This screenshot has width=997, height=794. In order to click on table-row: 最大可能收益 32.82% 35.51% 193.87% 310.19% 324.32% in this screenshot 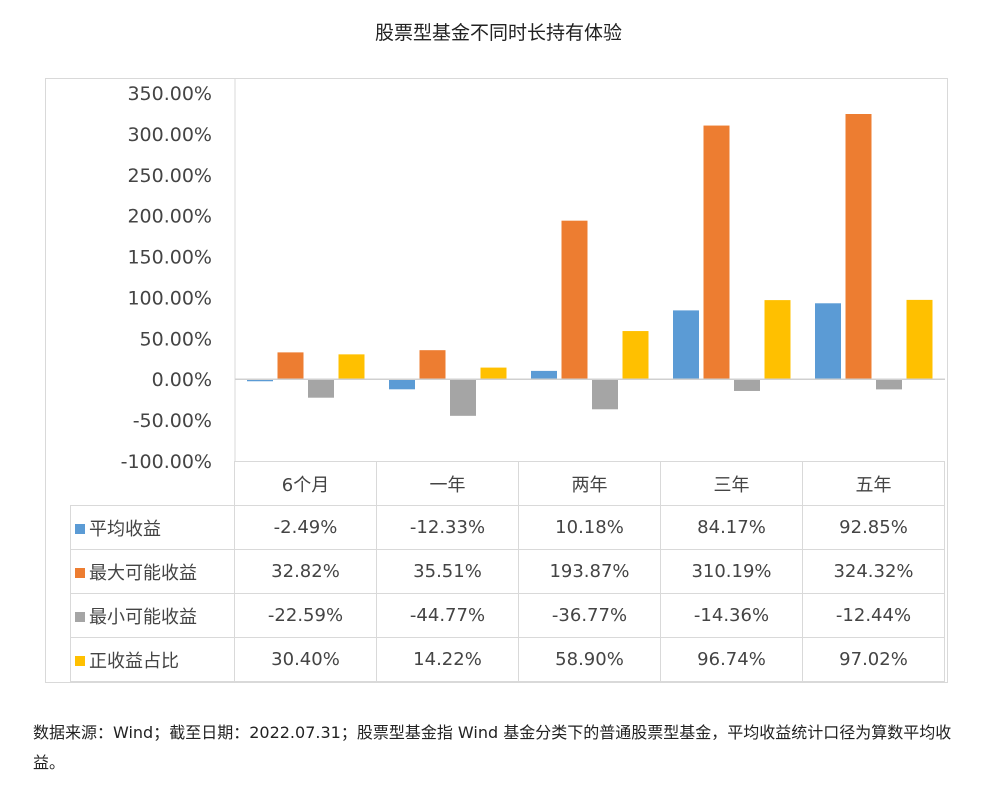, I will do `click(507, 571)`.